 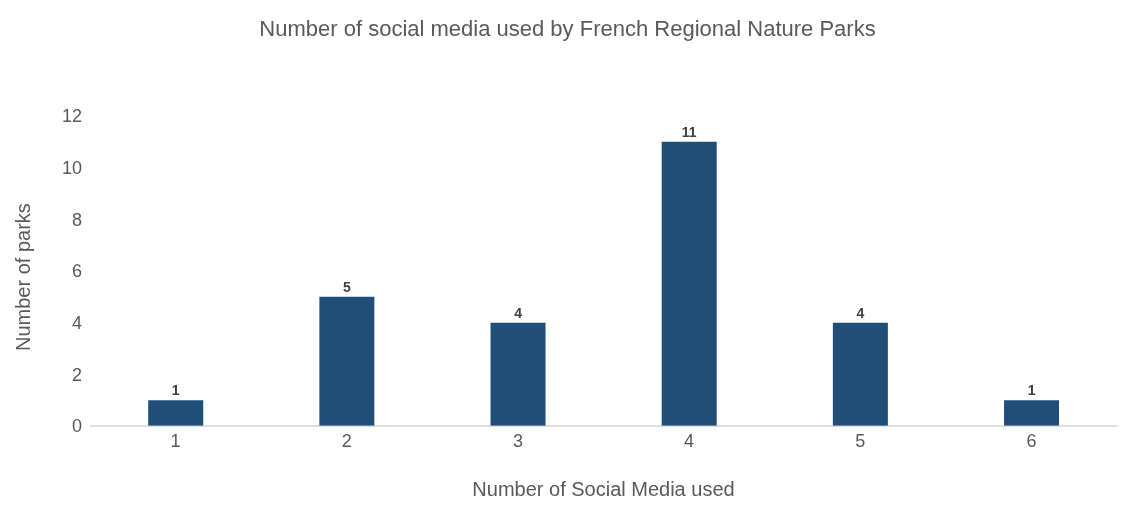 I want to click on x-tick-label: 3, so click(x=517, y=440).